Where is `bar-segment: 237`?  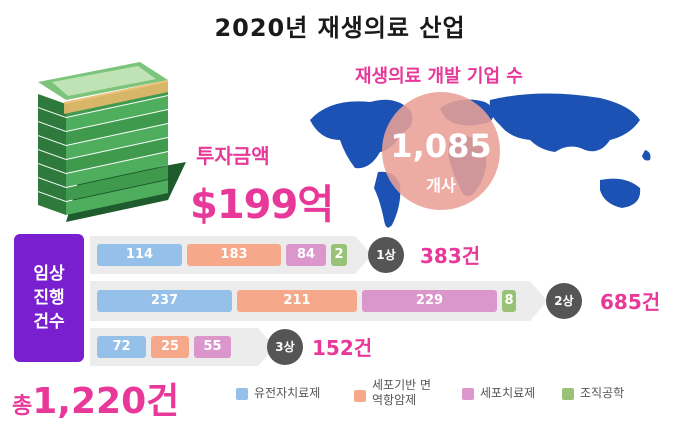
bar-segment: 237 is located at coordinates (164, 301).